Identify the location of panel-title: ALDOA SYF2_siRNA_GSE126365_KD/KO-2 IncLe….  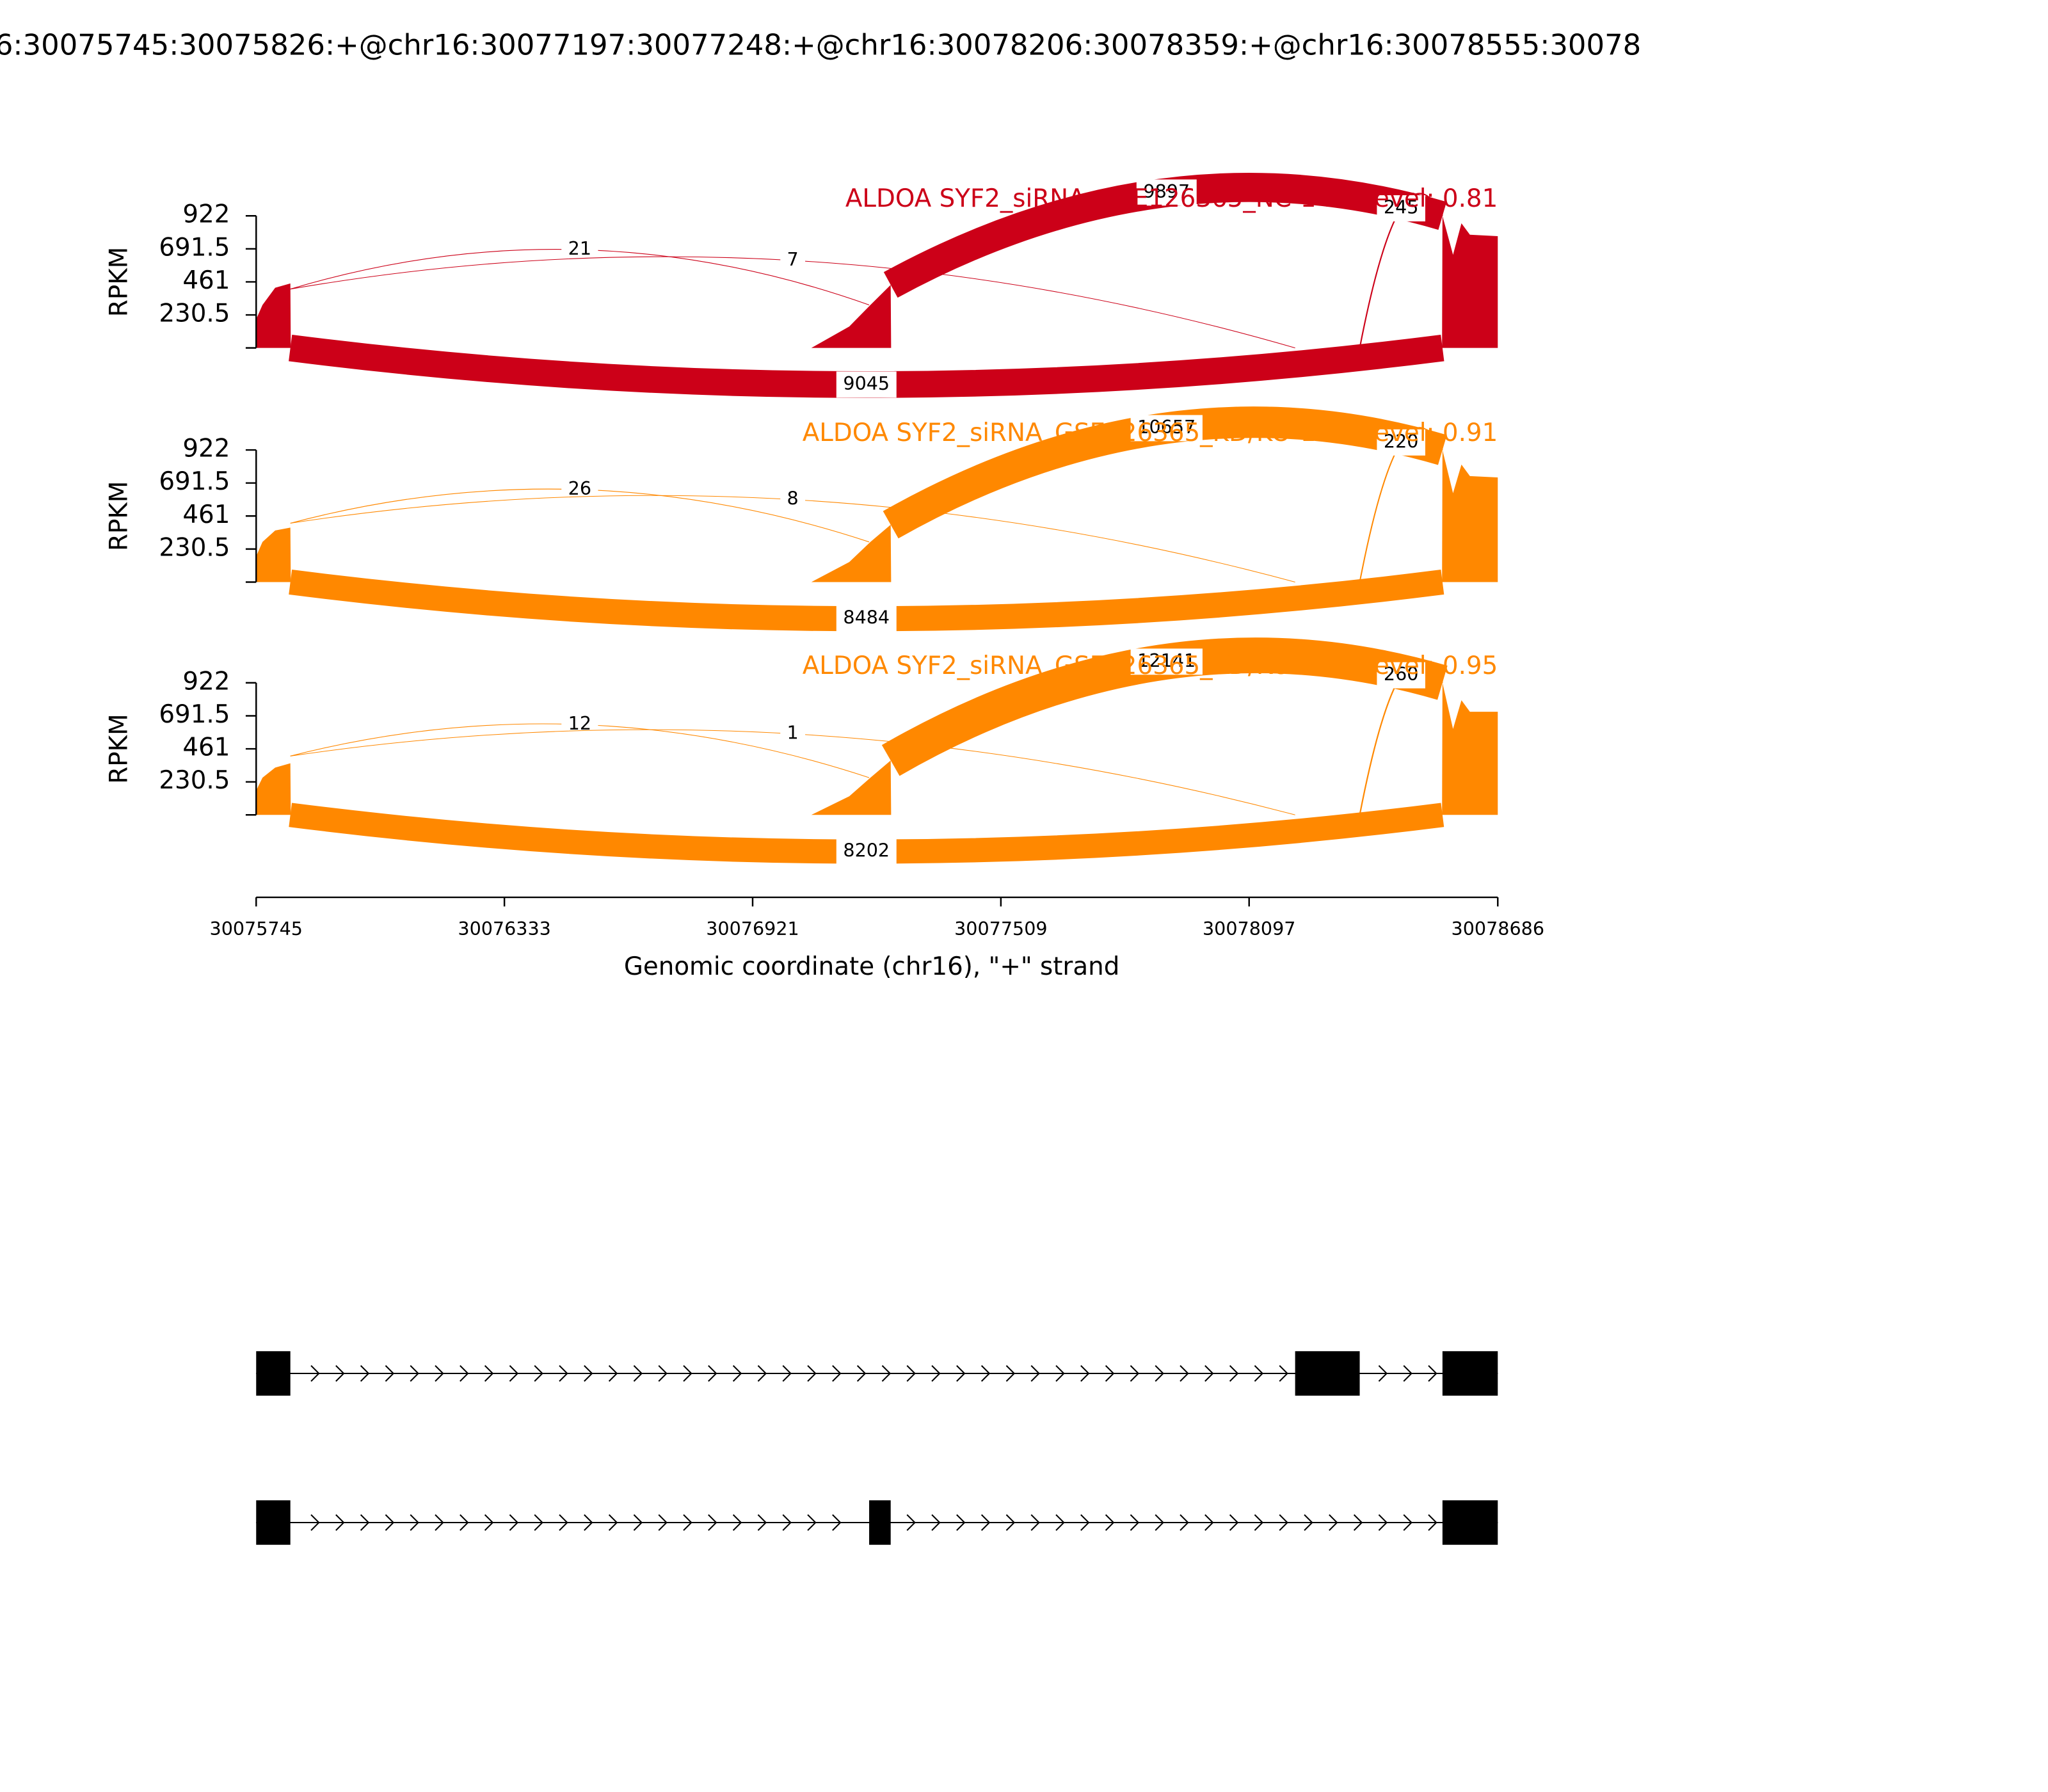
(1150, 666).